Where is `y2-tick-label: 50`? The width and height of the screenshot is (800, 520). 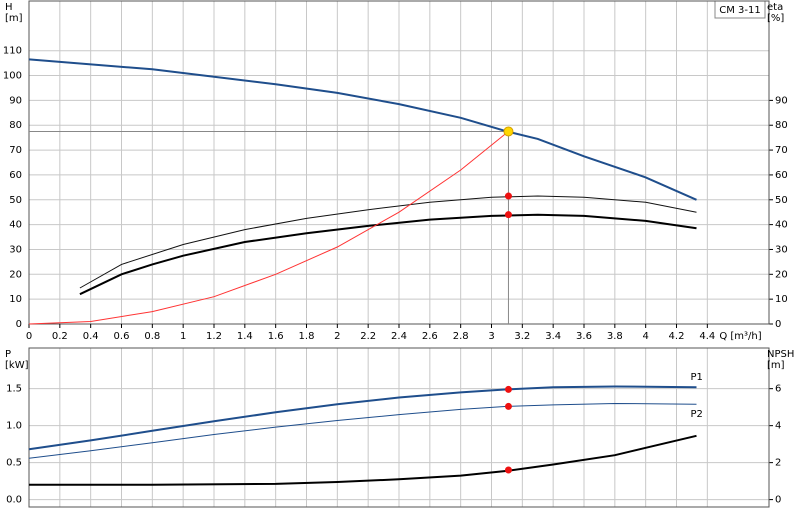 y2-tick-label: 50 is located at coordinates (781, 200).